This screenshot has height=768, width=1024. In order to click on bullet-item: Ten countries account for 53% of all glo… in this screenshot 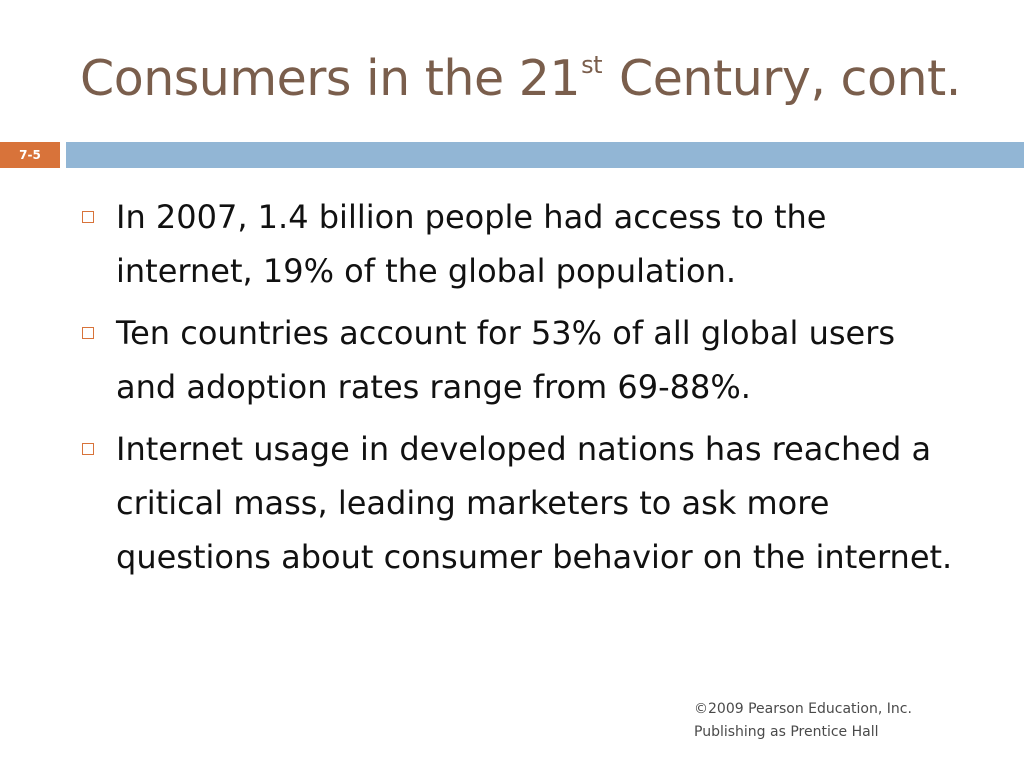, I will do `click(518, 360)`.